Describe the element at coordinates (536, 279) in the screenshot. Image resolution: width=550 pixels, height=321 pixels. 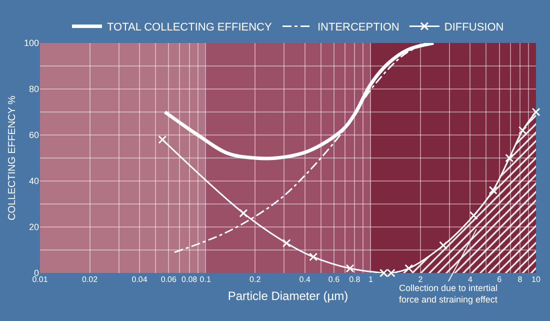
I see `x-tick-label: 10` at that location.